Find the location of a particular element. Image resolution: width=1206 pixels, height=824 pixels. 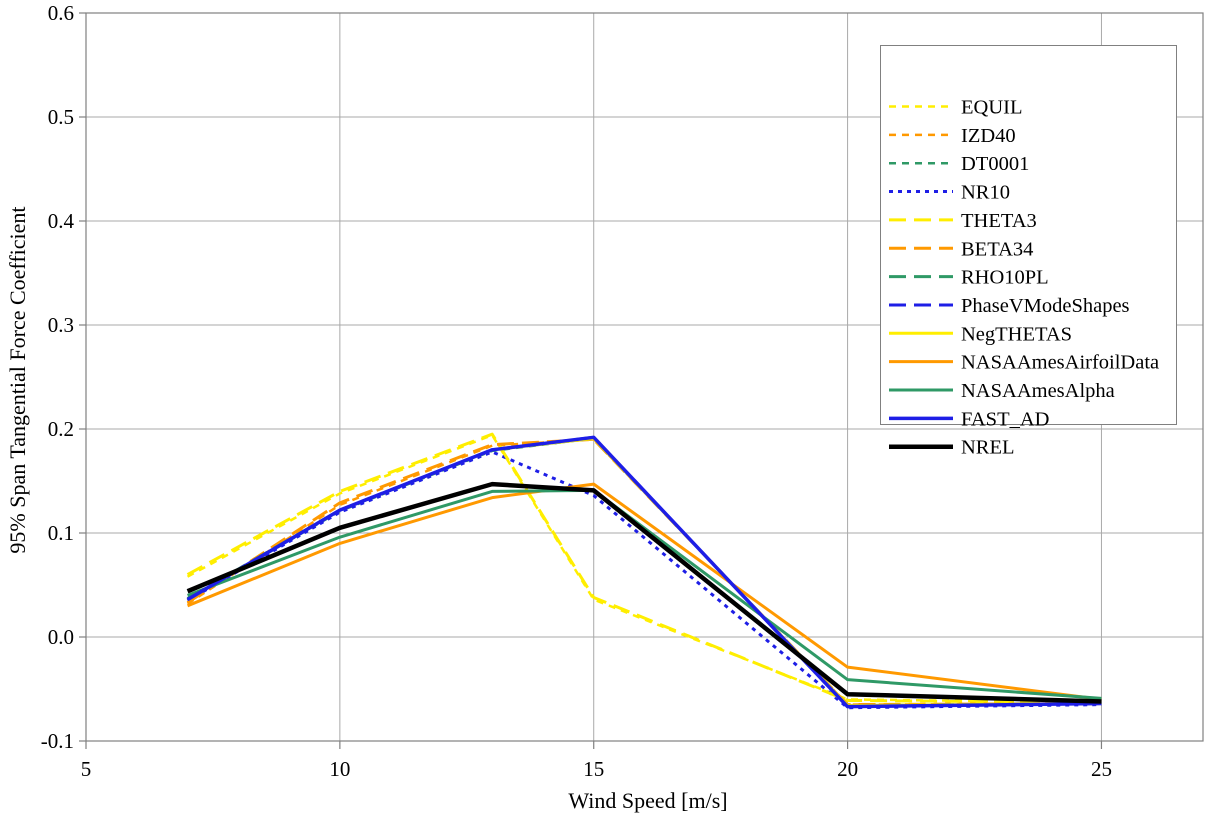

legend-item-BETA34: BETA34 is located at coordinates (961, 249).